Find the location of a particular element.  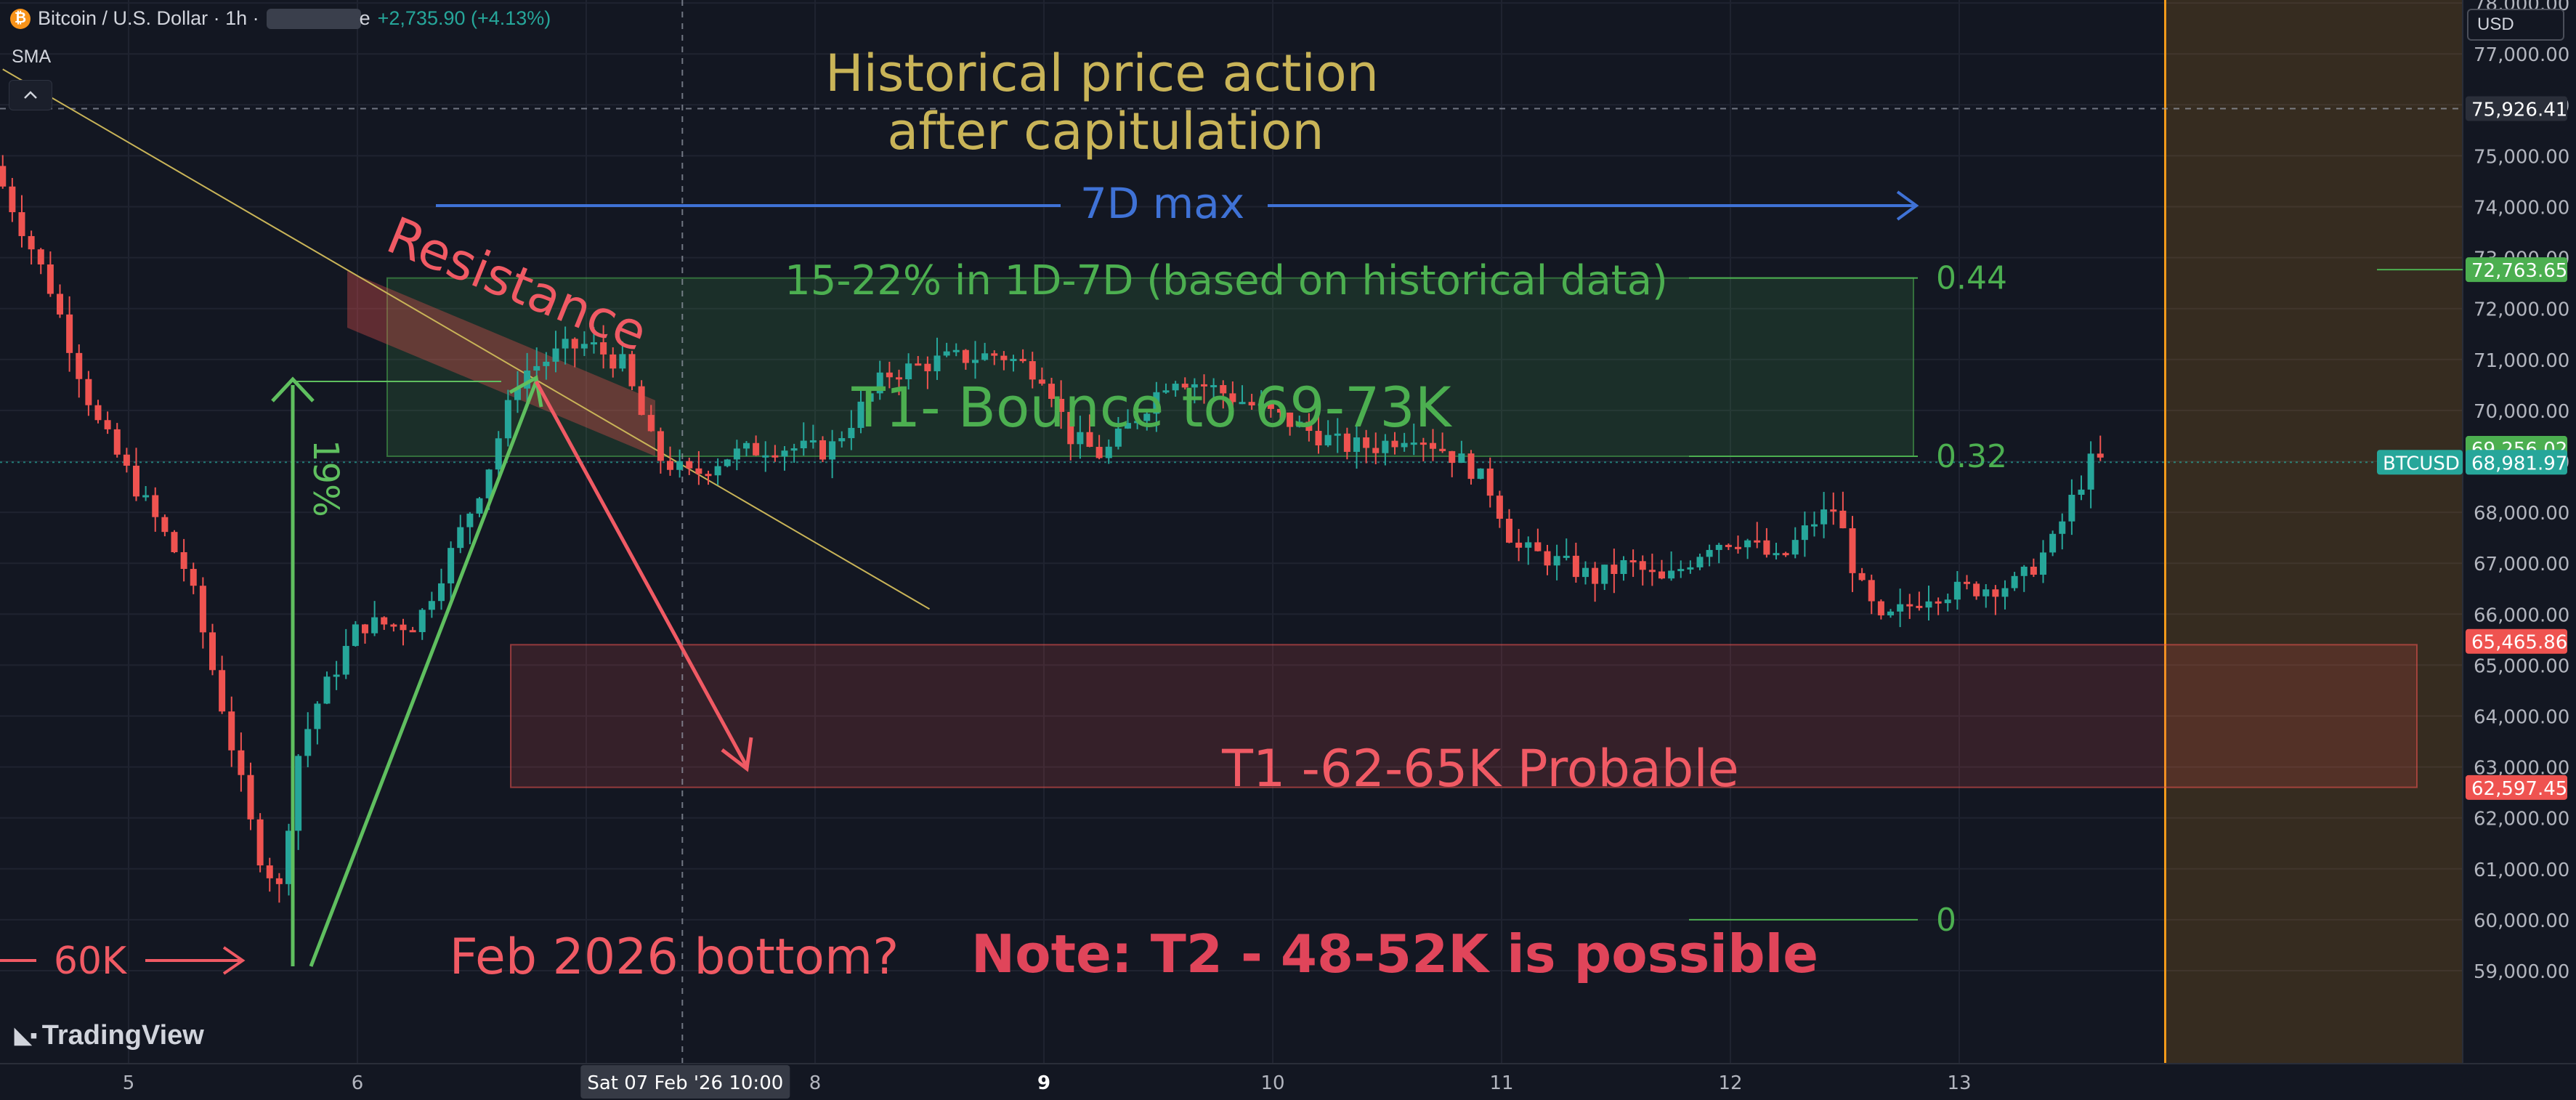

crosshair-time-label: Sat 07 Feb '26 10:00 is located at coordinates (685, 1083).